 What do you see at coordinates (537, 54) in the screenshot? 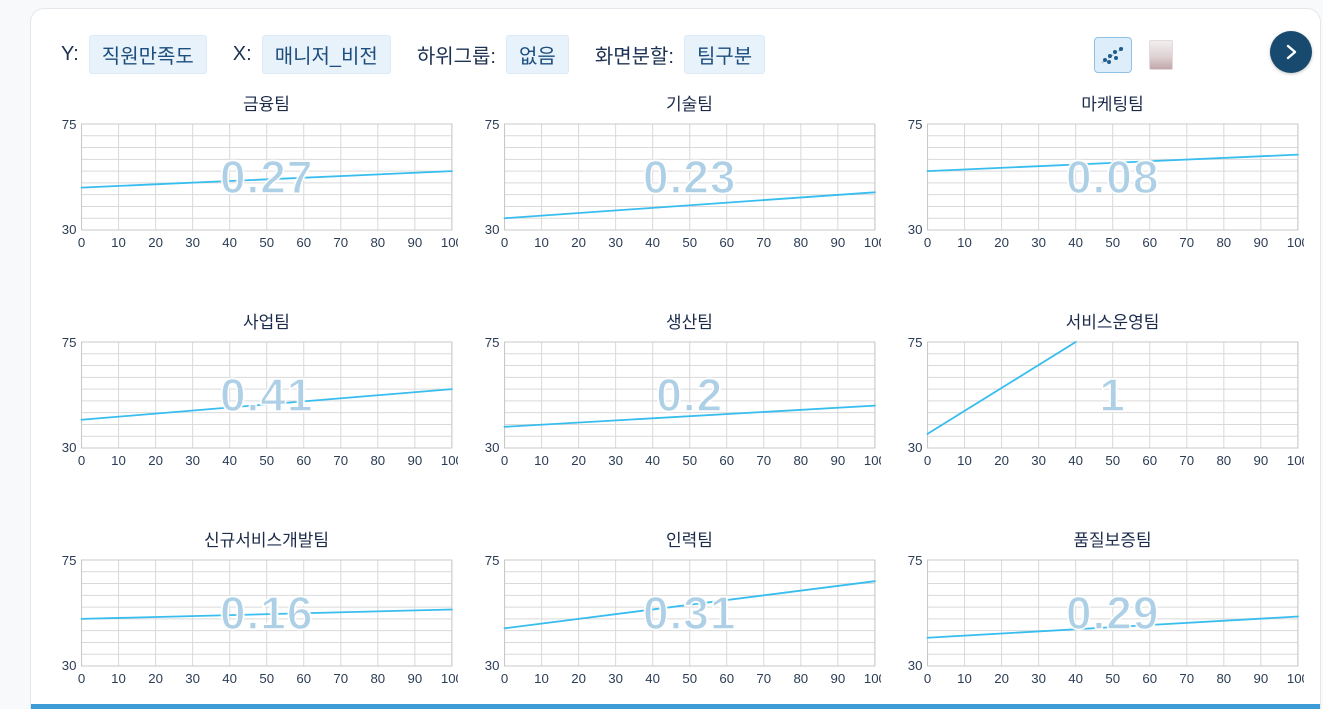
I see `subgroup-selector: 없음` at bounding box center [537, 54].